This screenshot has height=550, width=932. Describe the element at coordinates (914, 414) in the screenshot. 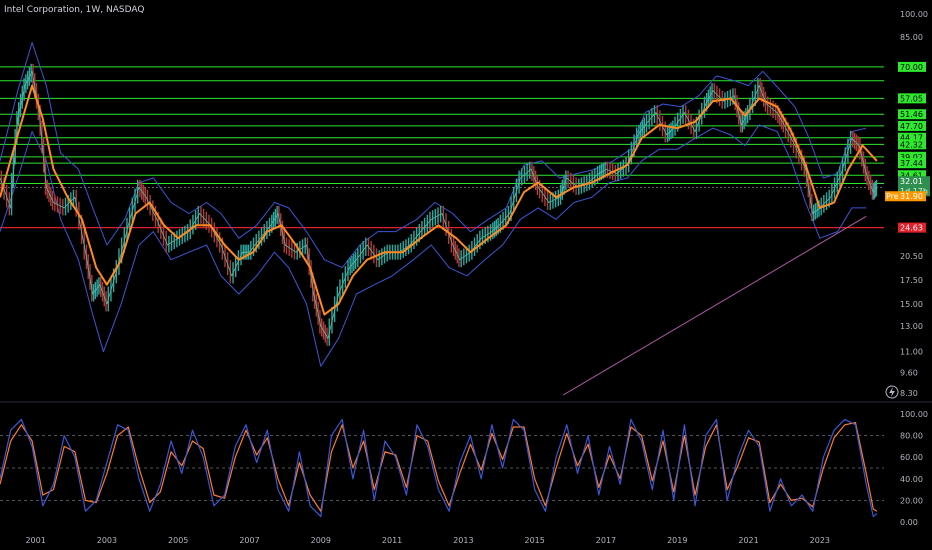

I see `stoch-axis-tick: 100.00` at that location.